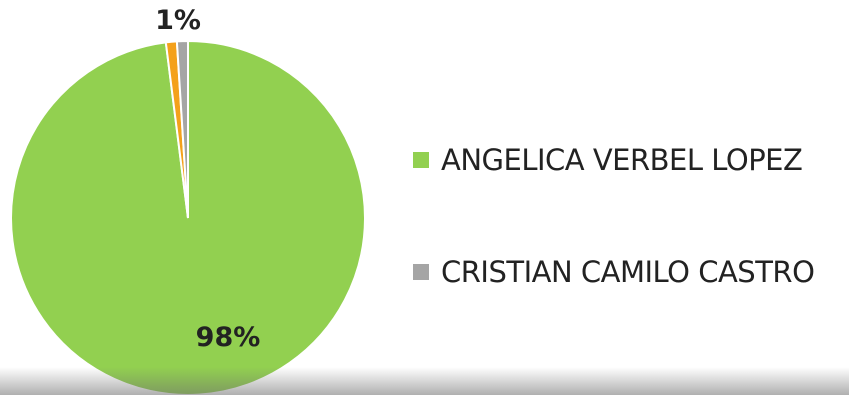  Describe the element at coordinates (622, 160) in the screenshot. I see `legend-label-angelica: ANGELICA VERBEL LOPEZ` at that location.